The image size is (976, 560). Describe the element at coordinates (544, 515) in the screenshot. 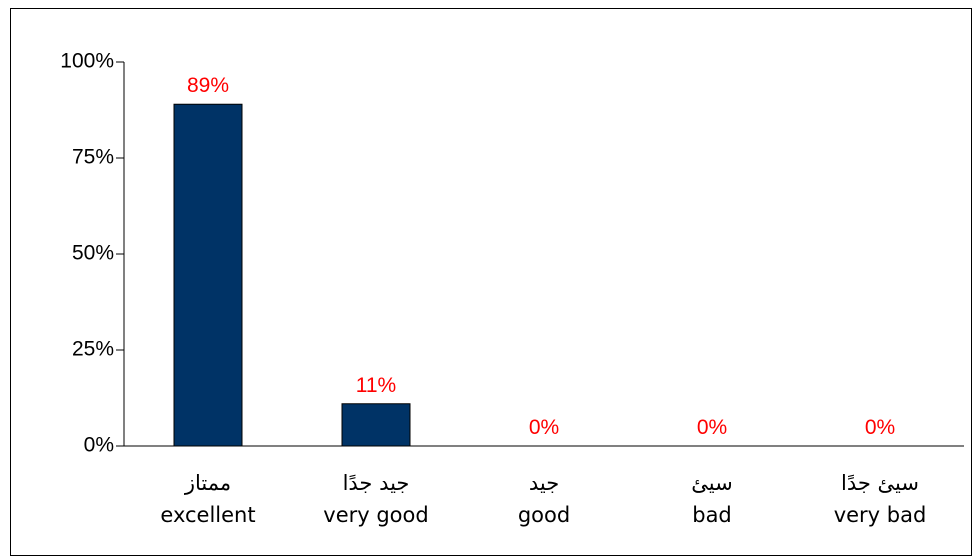

I see `category-label-english: good` at that location.